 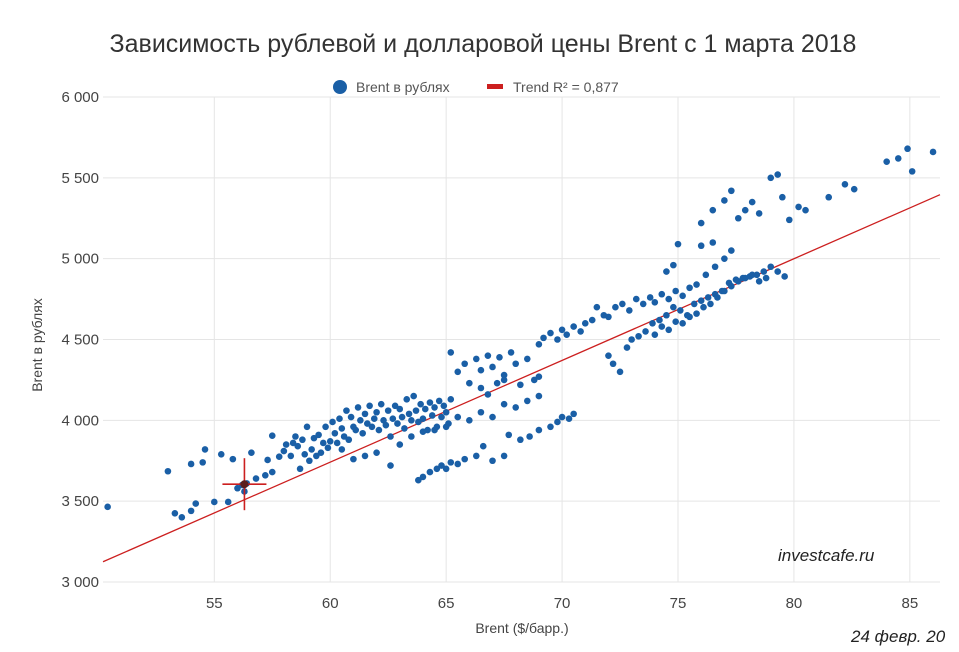 I want to click on x-tick-label: 85, so click(x=910, y=603).